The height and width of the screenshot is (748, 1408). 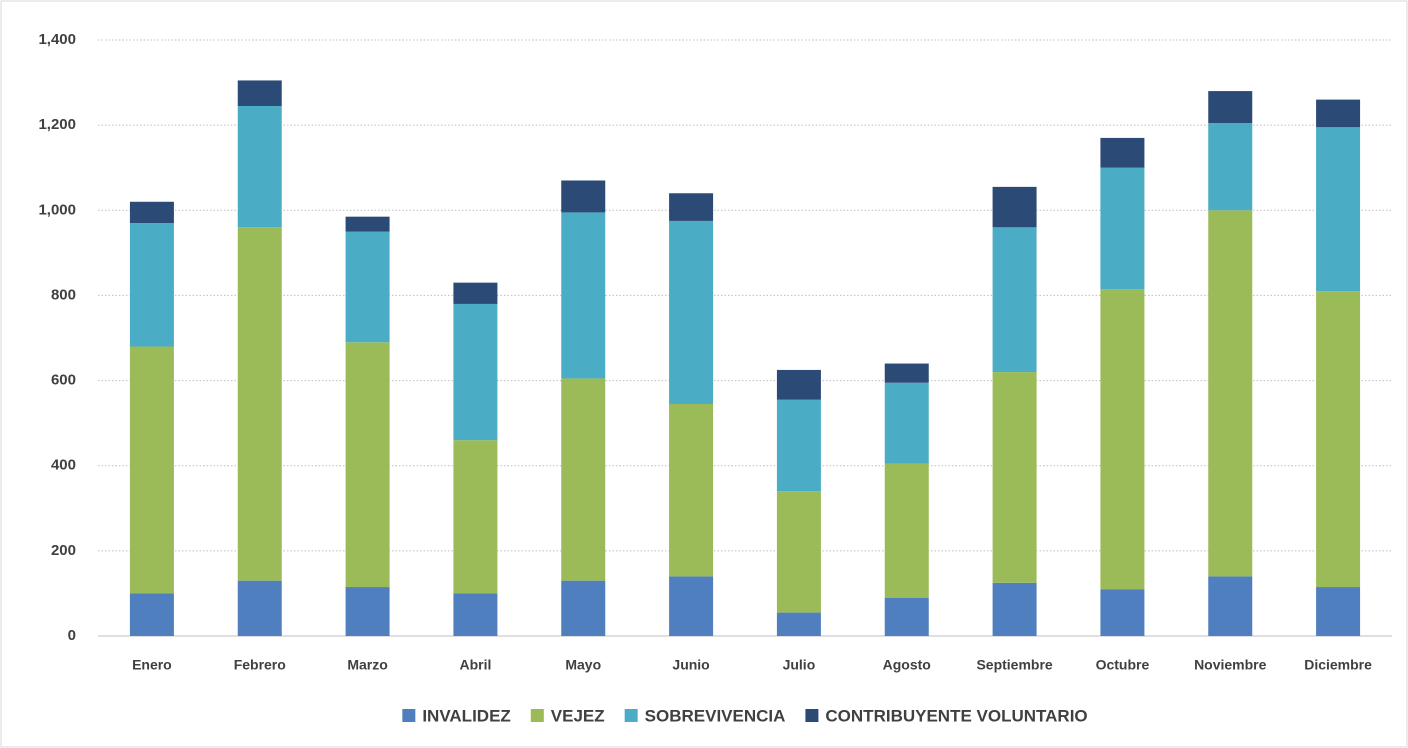 What do you see at coordinates (690, 665) in the screenshot?
I see `x-tick-label: Junio` at bounding box center [690, 665].